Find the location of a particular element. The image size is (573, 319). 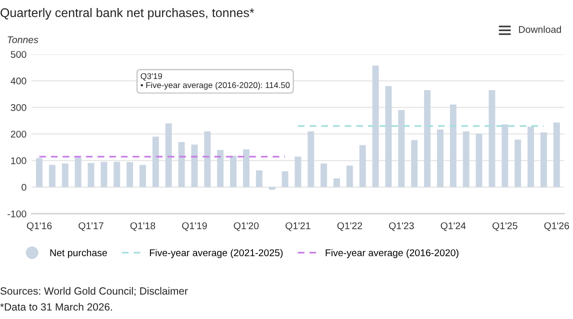

legend-label: Net purchase is located at coordinates (78, 253).